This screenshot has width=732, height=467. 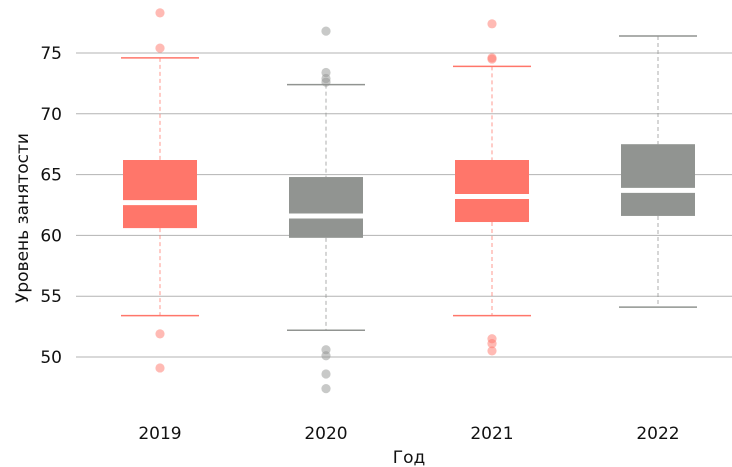 I want to click on x-tick-label: 2020, so click(x=325, y=434).